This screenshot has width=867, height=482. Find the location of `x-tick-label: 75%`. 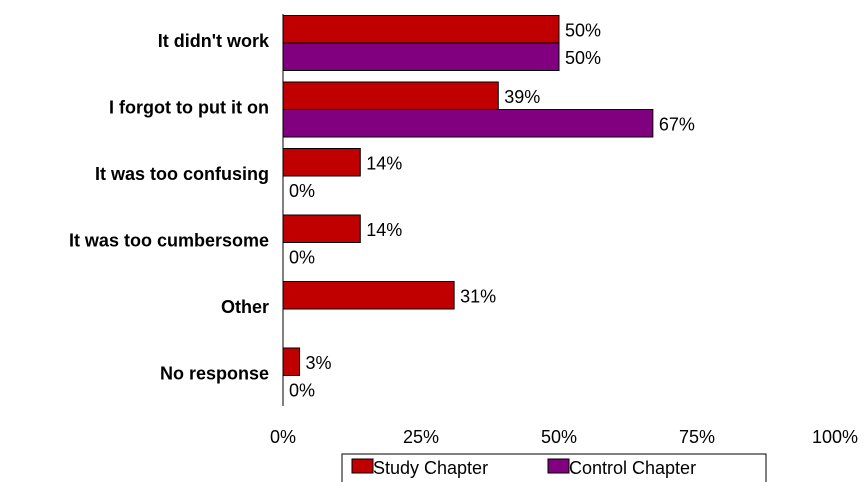

x-tick-label: 75% is located at coordinates (697, 437).